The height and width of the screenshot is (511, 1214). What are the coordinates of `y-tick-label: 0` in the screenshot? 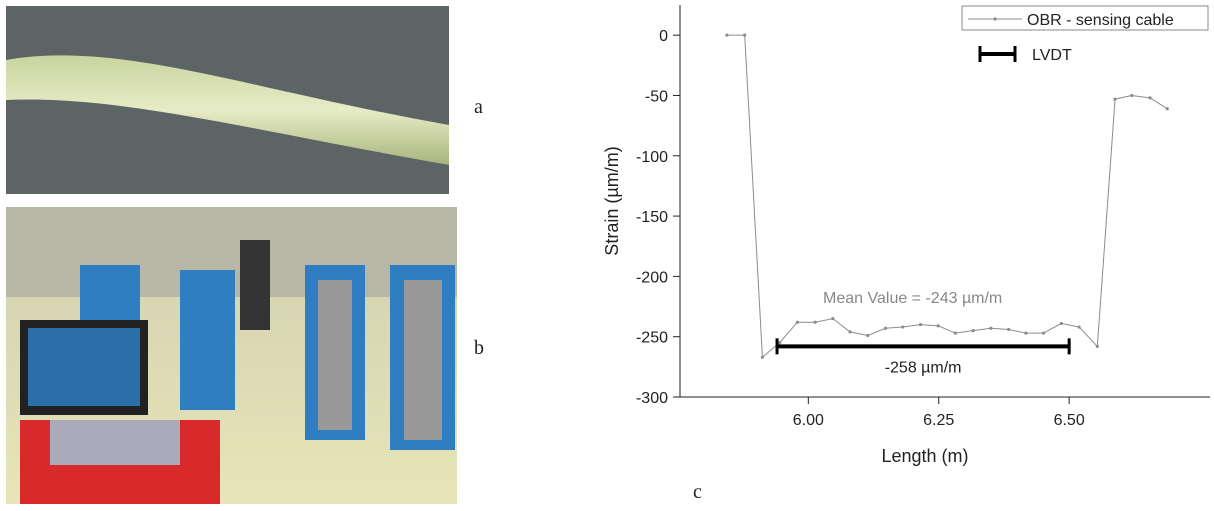 It's located at (663, 36).